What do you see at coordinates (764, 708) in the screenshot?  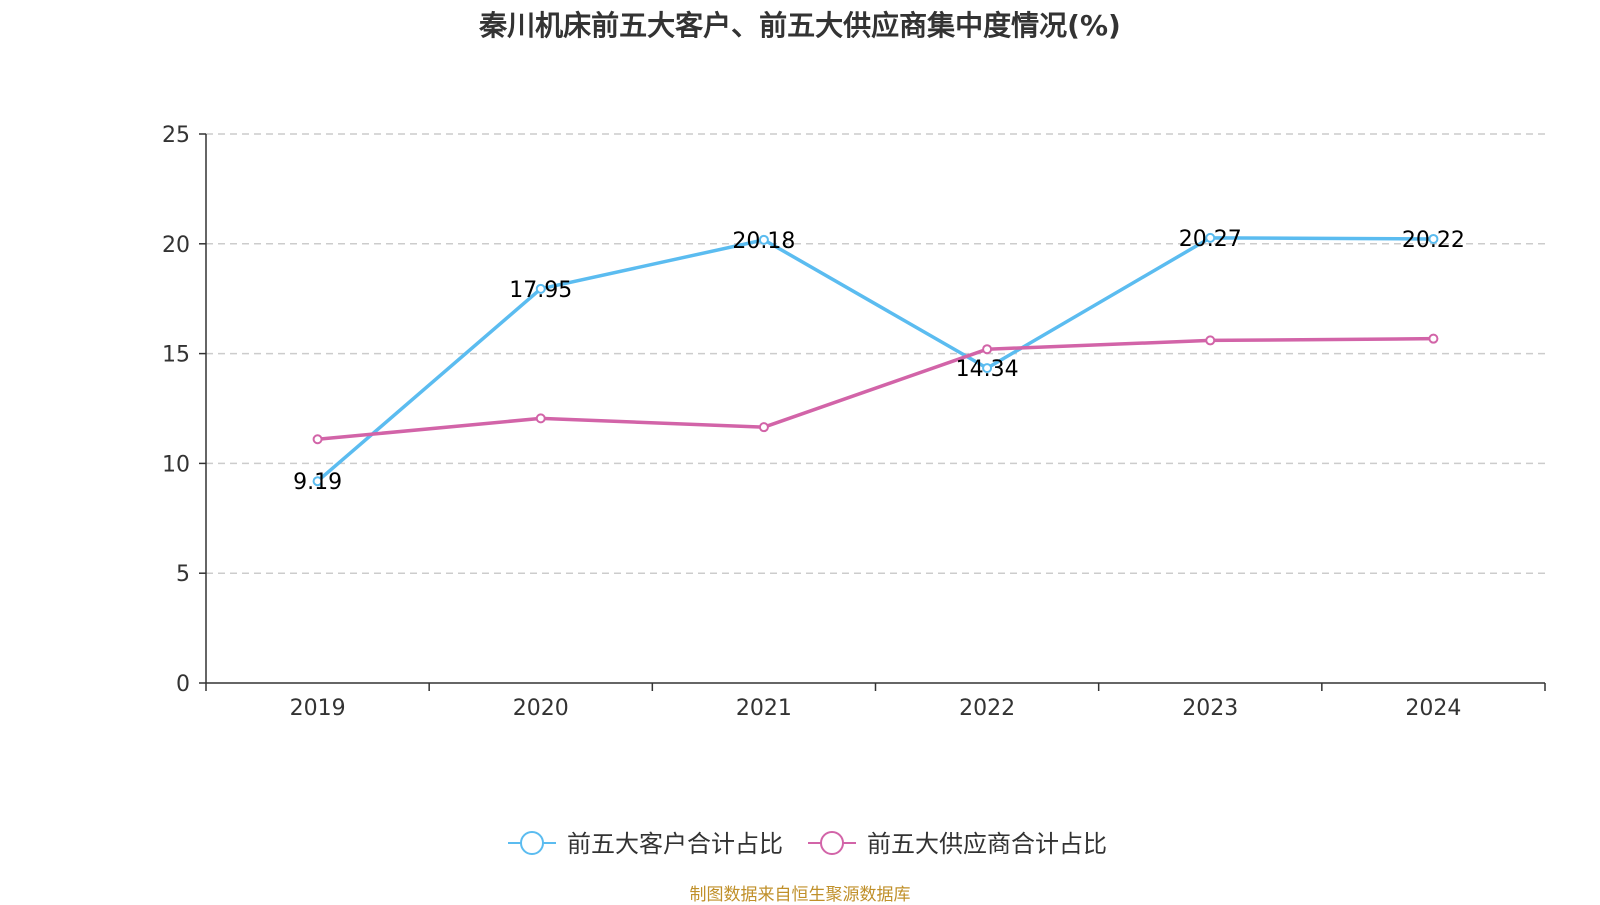 I see `x-tick-label: 2021` at bounding box center [764, 708].